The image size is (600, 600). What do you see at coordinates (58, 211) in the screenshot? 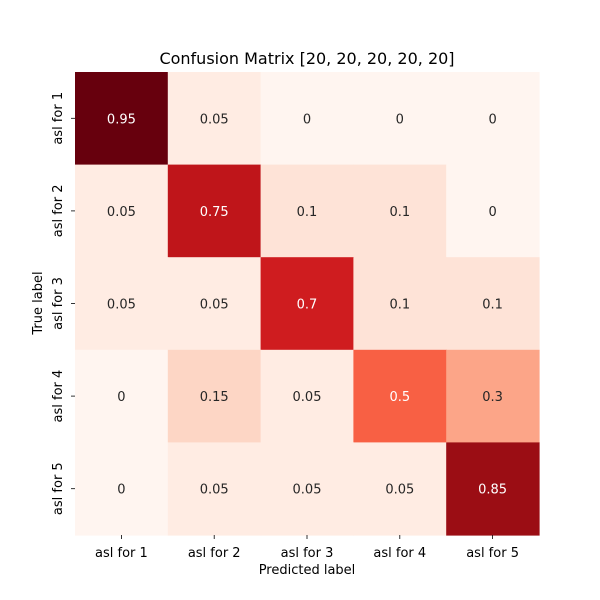
I see `y-tick-label: asl for 2` at bounding box center [58, 211].